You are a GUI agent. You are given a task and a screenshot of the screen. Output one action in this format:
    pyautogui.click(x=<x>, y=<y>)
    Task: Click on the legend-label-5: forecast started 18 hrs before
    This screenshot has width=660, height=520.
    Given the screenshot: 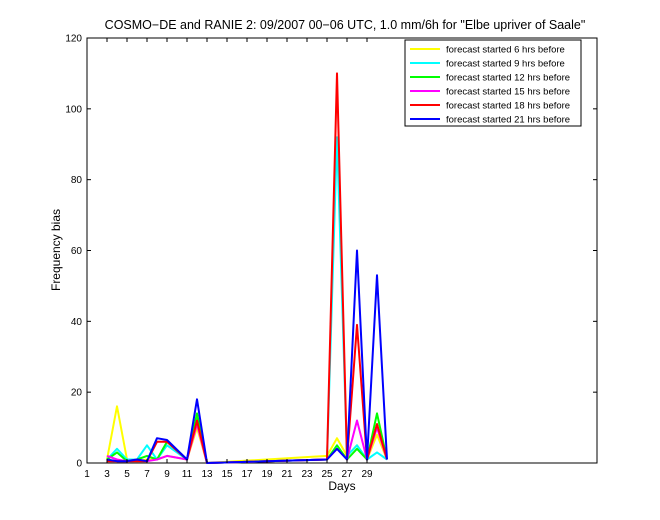 What is the action you would take?
    pyautogui.click(x=508, y=106)
    